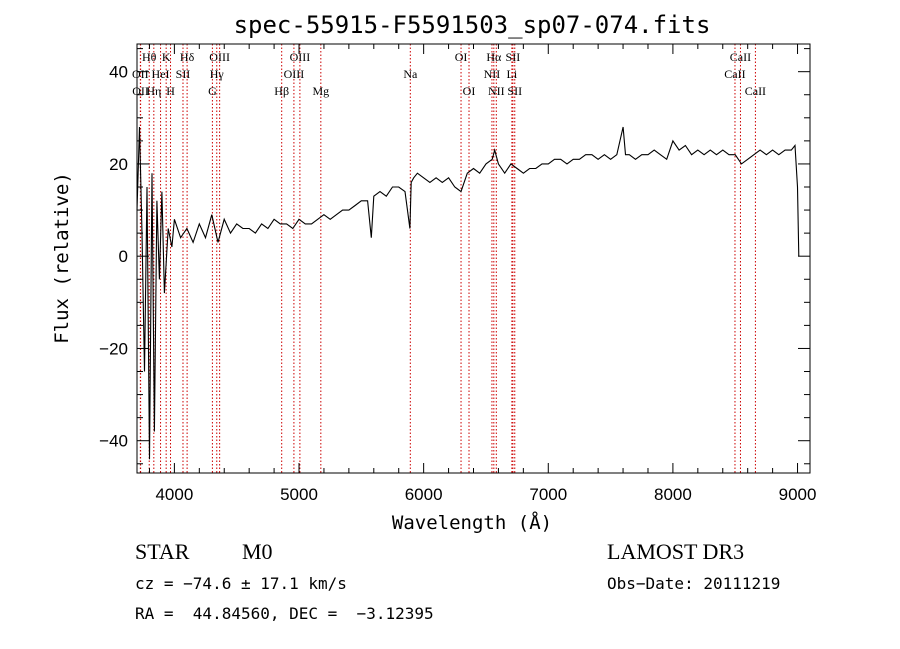 This screenshot has height=649, width=900. What do you see at coordinates (694, 583) in the screenshot?
I see `observation-date: Obs−Date: 20111219` at bounding box center [694, 583].